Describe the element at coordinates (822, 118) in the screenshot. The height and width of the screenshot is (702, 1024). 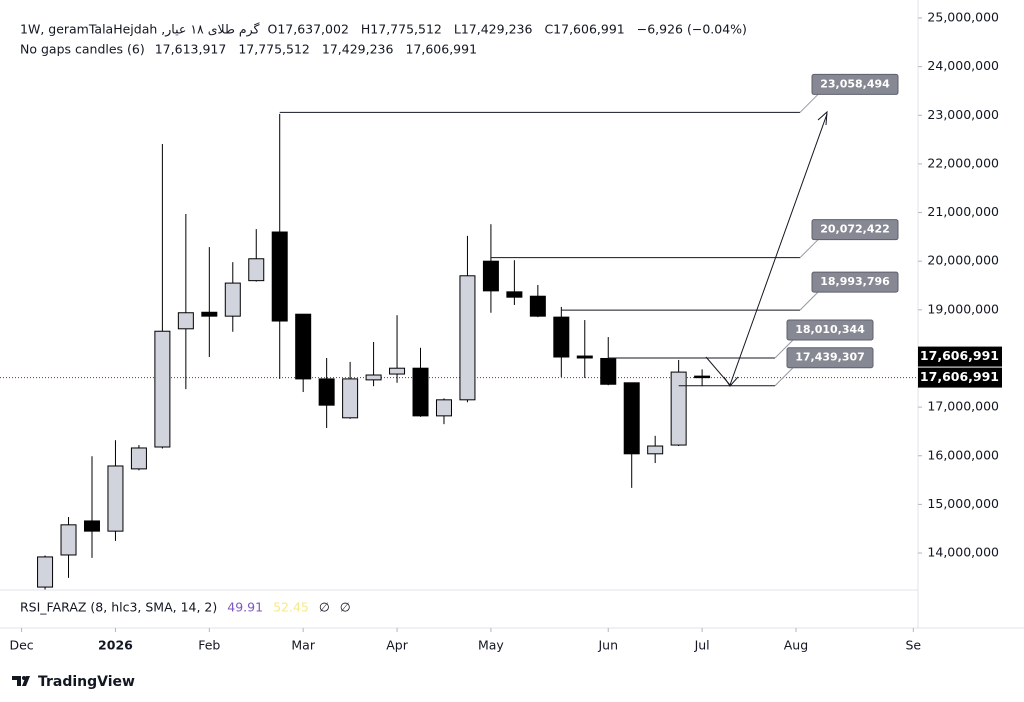
I see `arrow-head` at that location.